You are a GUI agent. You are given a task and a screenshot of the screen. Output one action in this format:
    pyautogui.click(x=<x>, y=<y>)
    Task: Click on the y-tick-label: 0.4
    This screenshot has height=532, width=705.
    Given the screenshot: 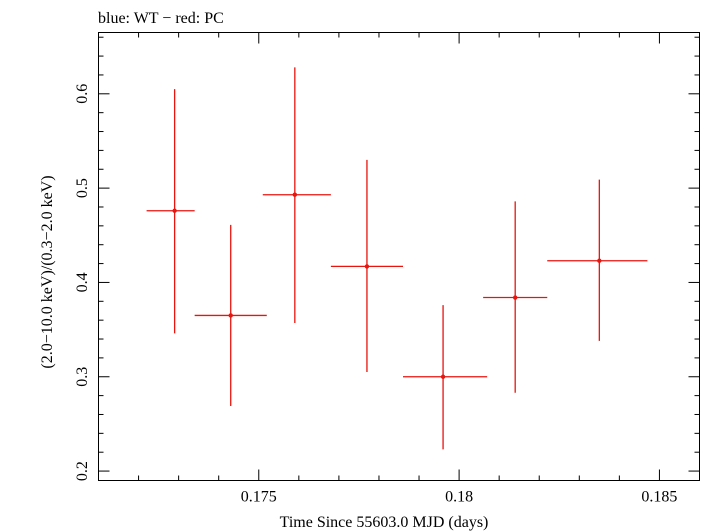 What is the action you would take?
    pyautogui.click(x=82, y=282)
    